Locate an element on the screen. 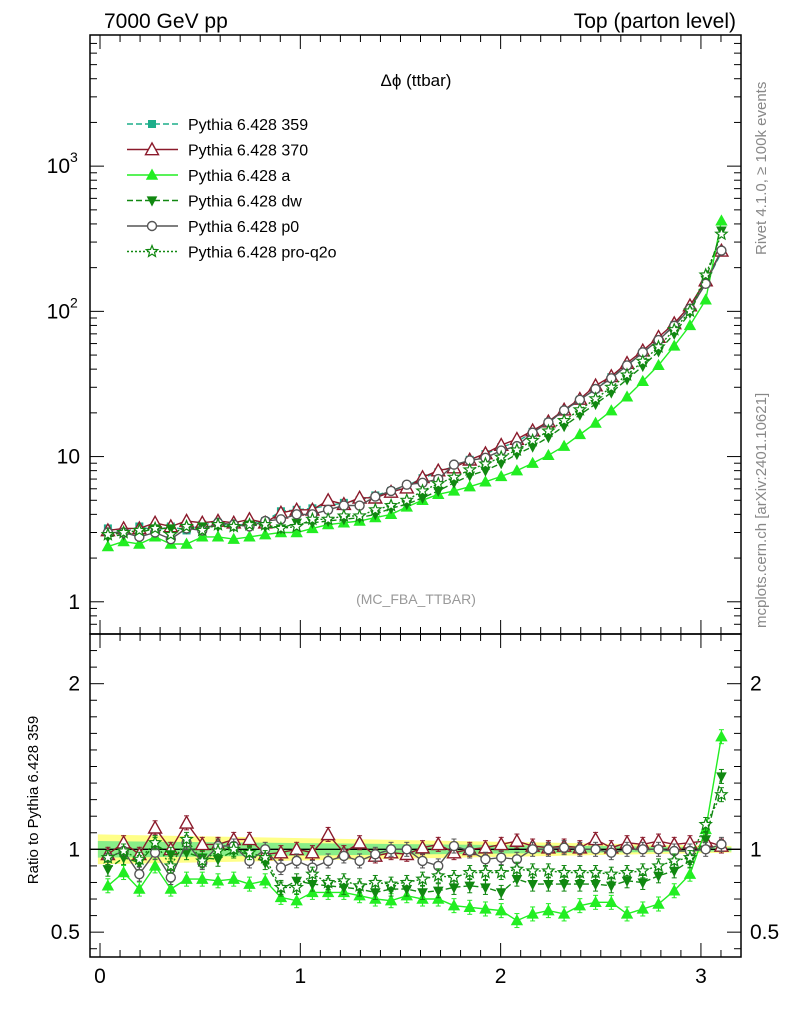 The width and height of the screenshot is (786, 1024). legend-label: Pythia 6.428 p0 is located at coordinates (243, 227).